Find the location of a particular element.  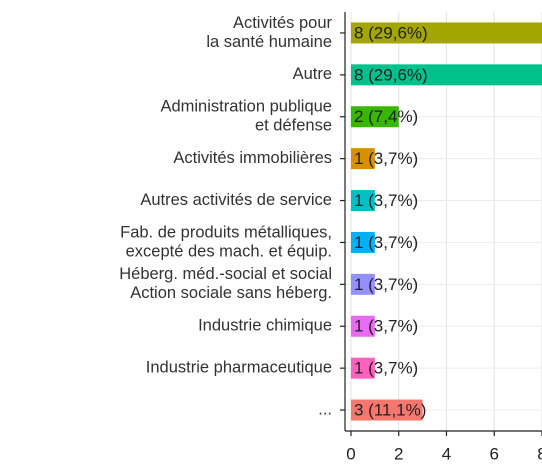

category-label: Industrie pharmaceutique is located at coordinates (239, 368).